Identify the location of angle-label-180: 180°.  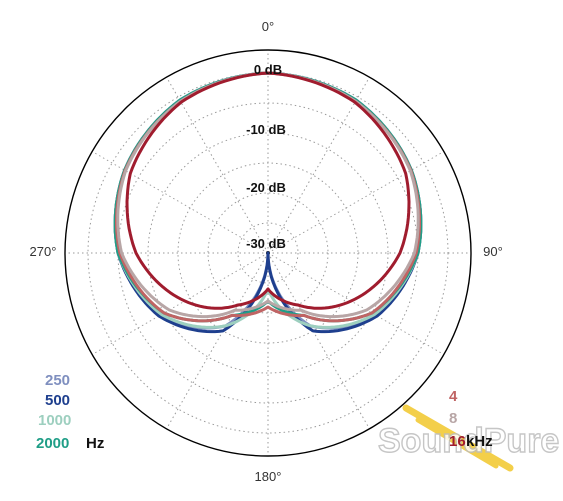
(268, 476).